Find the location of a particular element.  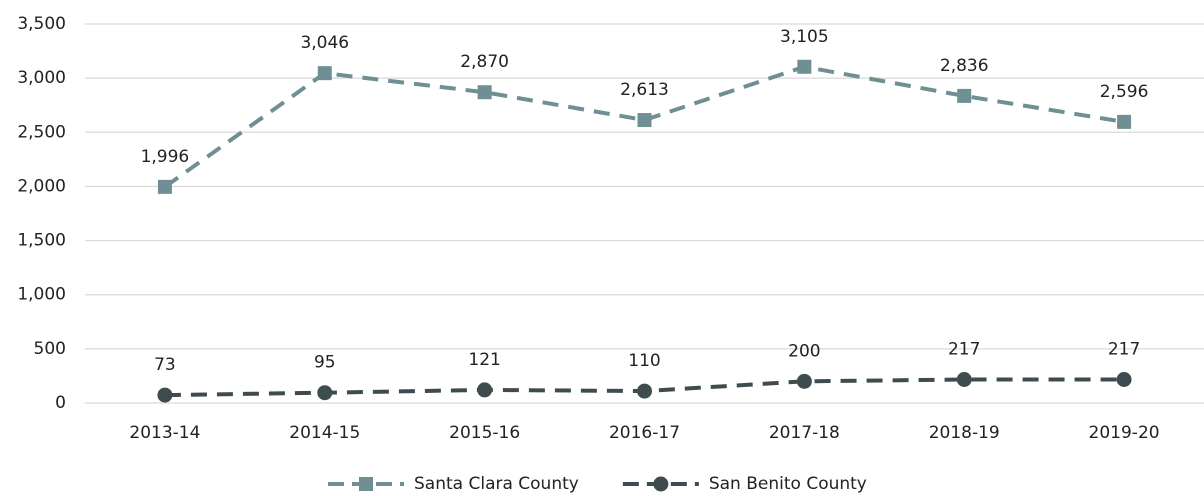

y-tick-label: 1,500 is located at coordinates (41, 241).